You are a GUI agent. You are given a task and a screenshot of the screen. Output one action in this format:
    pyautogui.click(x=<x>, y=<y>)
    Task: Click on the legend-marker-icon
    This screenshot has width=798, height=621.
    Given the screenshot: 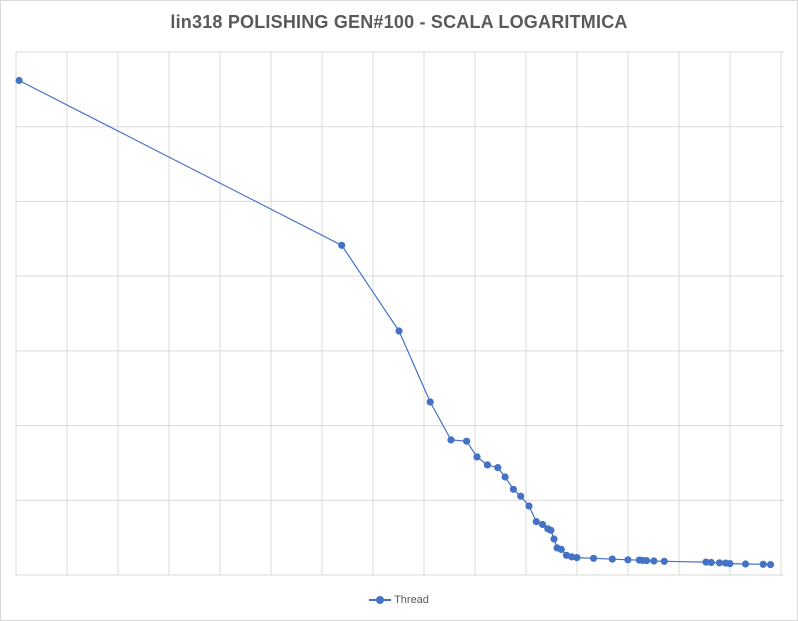 What is the action you would take?
    pyautogui.click(x=380, y=600)
    